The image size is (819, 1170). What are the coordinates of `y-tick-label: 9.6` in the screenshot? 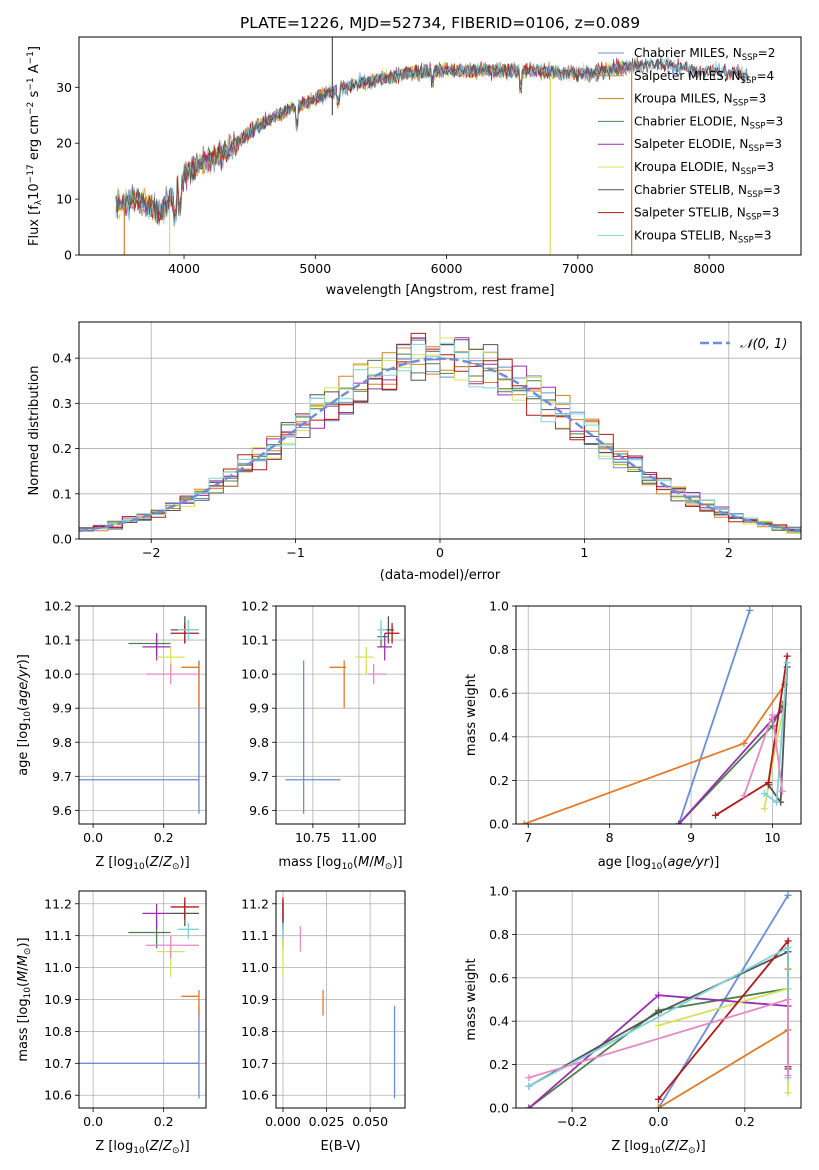 It's located at (62, 810).